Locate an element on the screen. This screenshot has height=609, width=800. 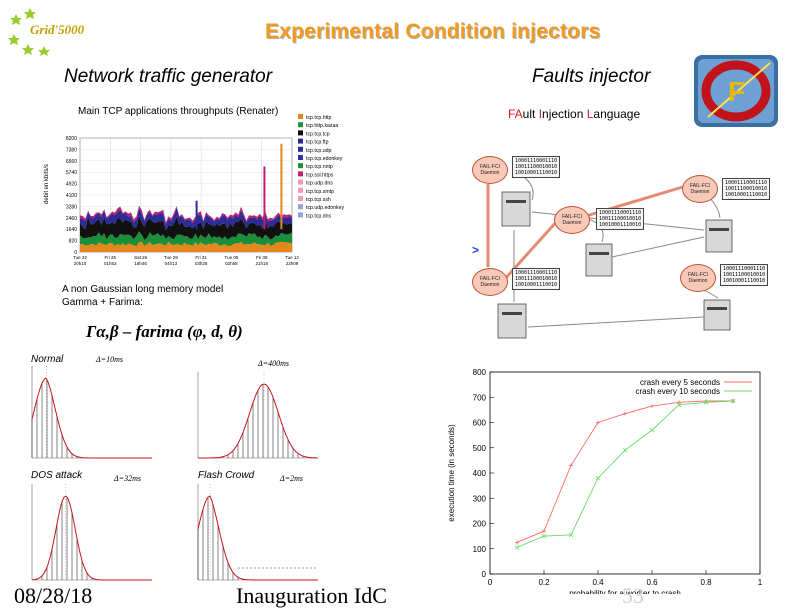
traffic-xtick: Fri 25 is located at coordinates (111, 257).